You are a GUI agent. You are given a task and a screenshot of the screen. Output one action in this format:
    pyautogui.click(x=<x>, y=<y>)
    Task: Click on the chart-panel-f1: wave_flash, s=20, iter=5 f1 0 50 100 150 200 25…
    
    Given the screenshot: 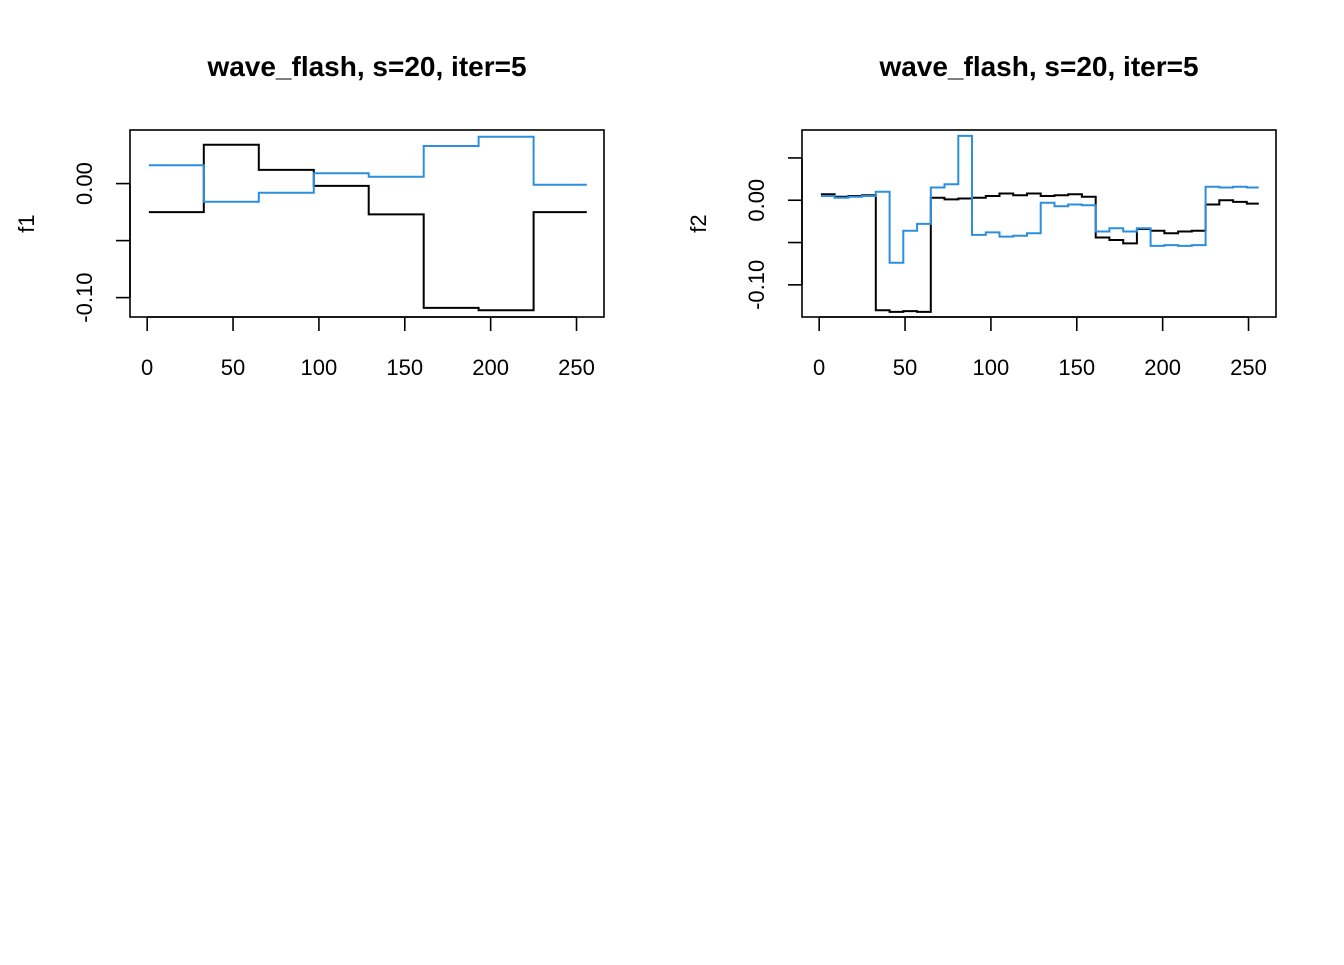 What is the action you would take?
    pyautogui.click(x=309, y=215)
    